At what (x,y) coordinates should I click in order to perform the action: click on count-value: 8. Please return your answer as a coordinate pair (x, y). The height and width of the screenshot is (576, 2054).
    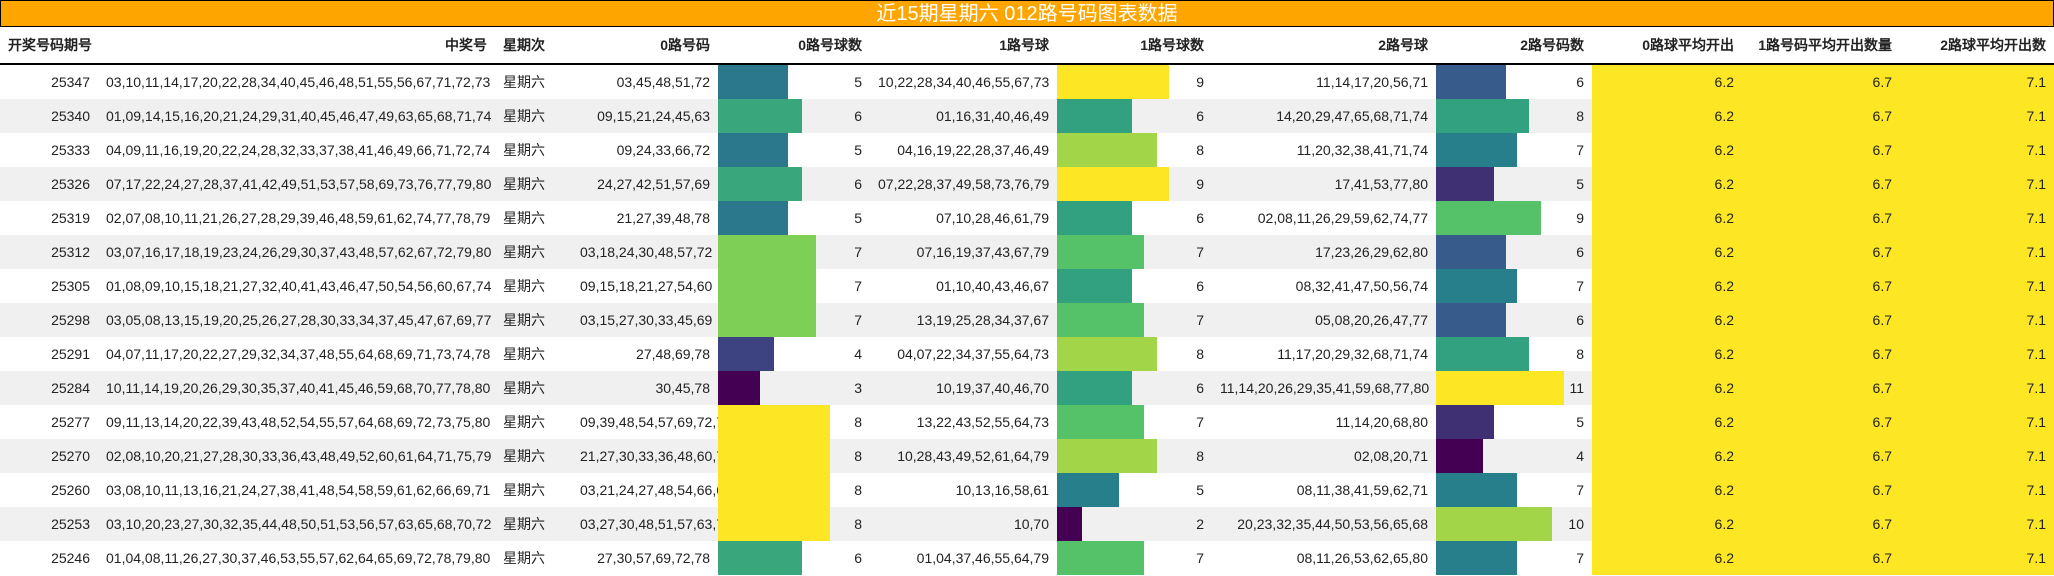
    Looking at the image, I should click on (858, 490).